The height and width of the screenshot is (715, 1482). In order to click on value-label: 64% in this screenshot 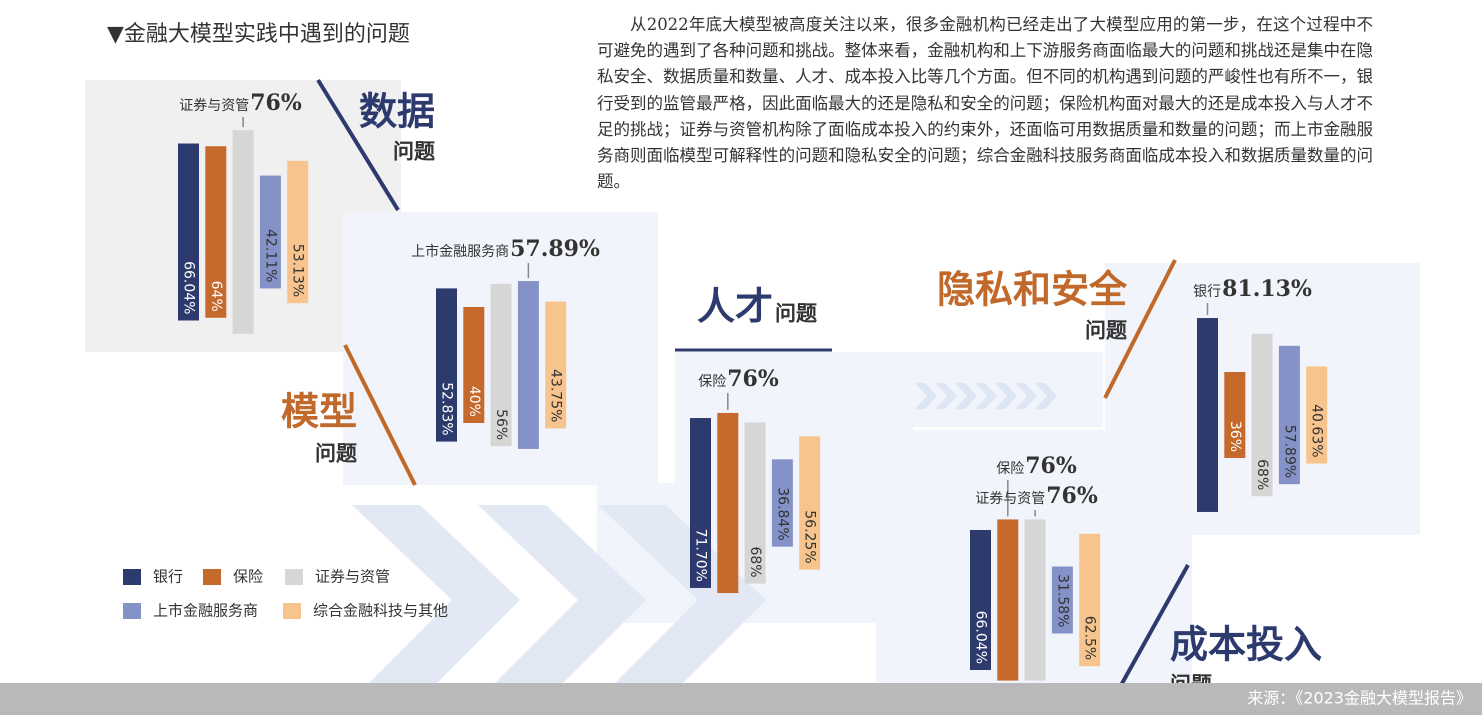, I will do `click(216, 296)`.